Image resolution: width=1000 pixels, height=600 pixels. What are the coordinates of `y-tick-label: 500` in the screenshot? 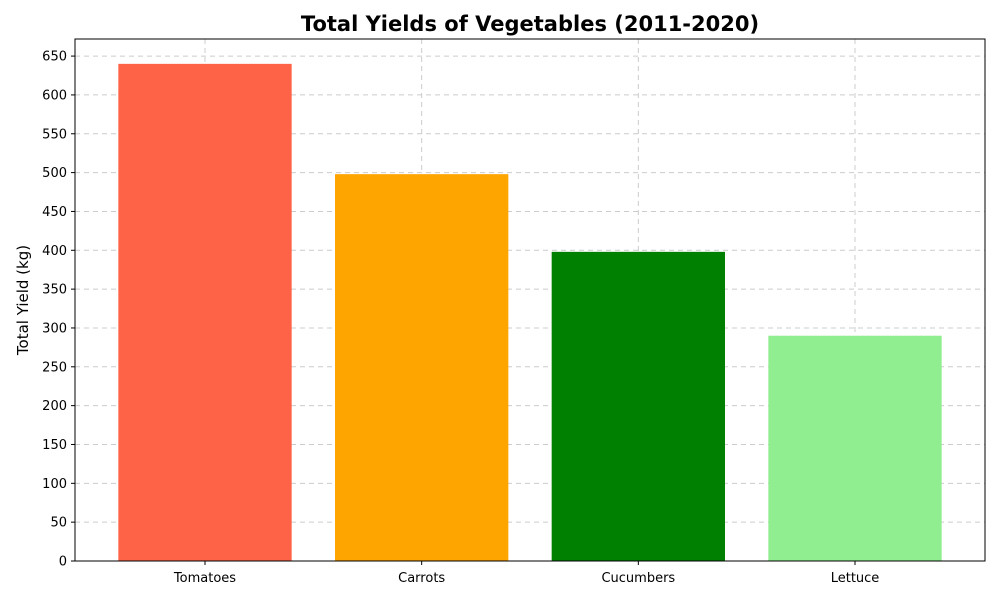 It's located at (54, 173).